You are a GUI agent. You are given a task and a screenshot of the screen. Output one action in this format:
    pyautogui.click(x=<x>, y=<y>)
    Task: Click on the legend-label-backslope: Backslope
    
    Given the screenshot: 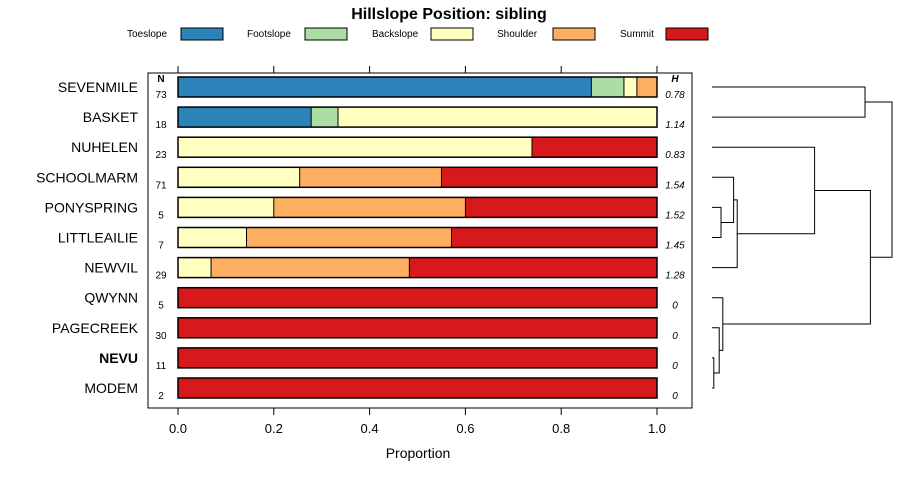 What is the action you would take?
    pyautogui.click(x=395, y=34)
    